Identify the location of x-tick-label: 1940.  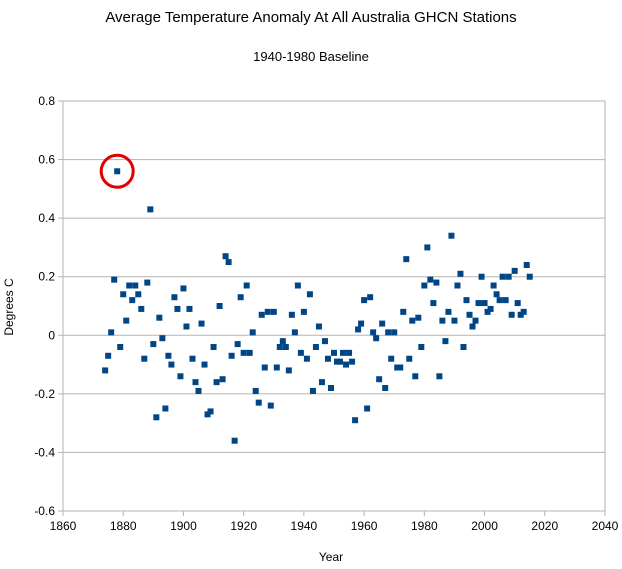
(304, 526).